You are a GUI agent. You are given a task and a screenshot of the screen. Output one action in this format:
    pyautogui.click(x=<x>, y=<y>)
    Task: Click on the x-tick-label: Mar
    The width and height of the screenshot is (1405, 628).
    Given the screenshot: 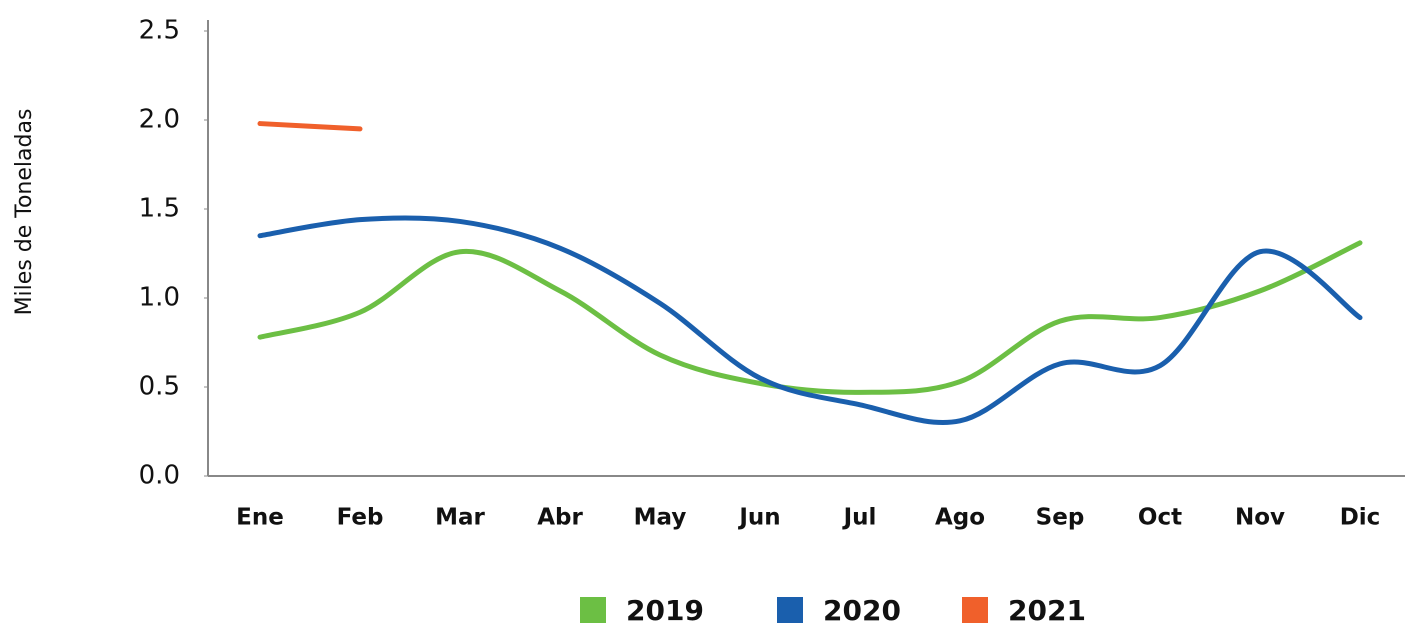 What is the action you would take?
    pyautogui.click(x=460, y=518)
    